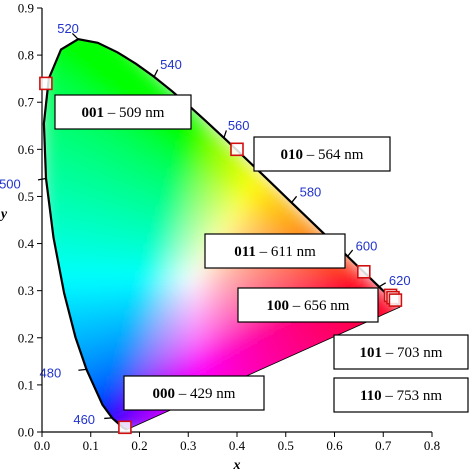  Describe the element at coordinates (51, 372) in the screenshot. I see `wavelength-label: 480` at that location.